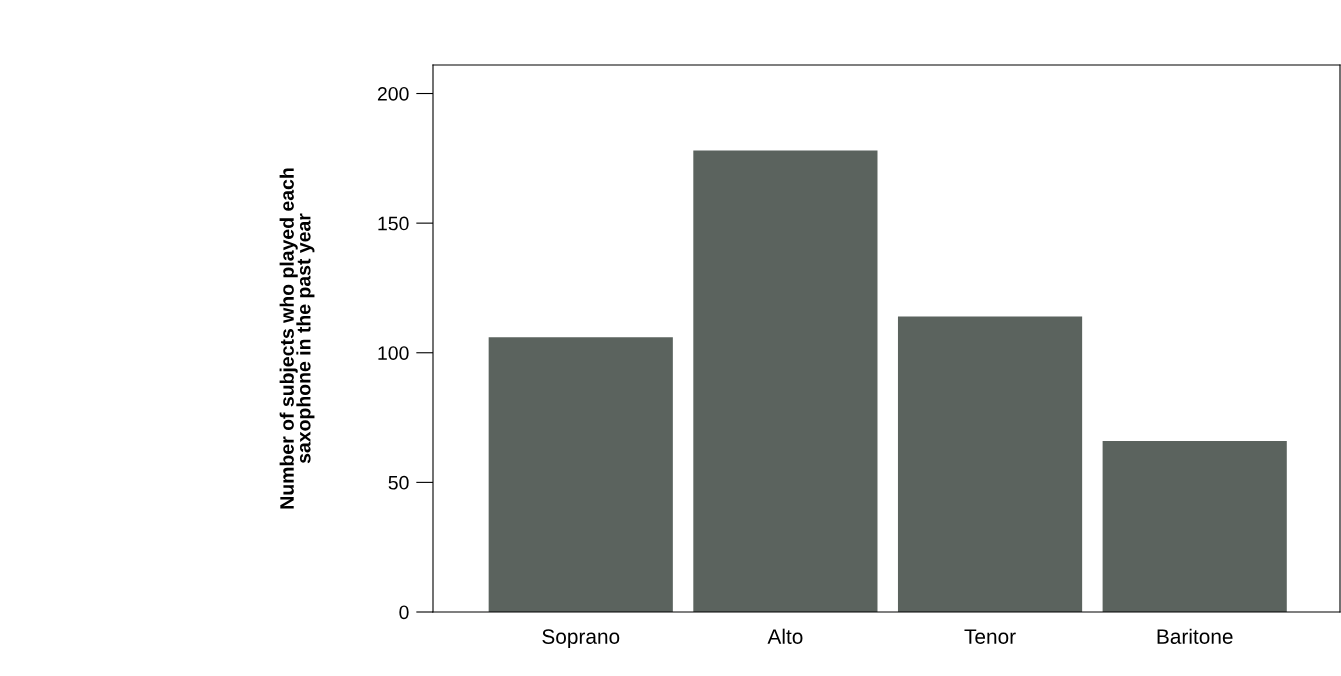 The width and height of the screenshot is (1341, 676). What do you see at coordinates (393, 93) in the screenshot?
I see `y-tick-label: 200` at bounding box center [393, 93].